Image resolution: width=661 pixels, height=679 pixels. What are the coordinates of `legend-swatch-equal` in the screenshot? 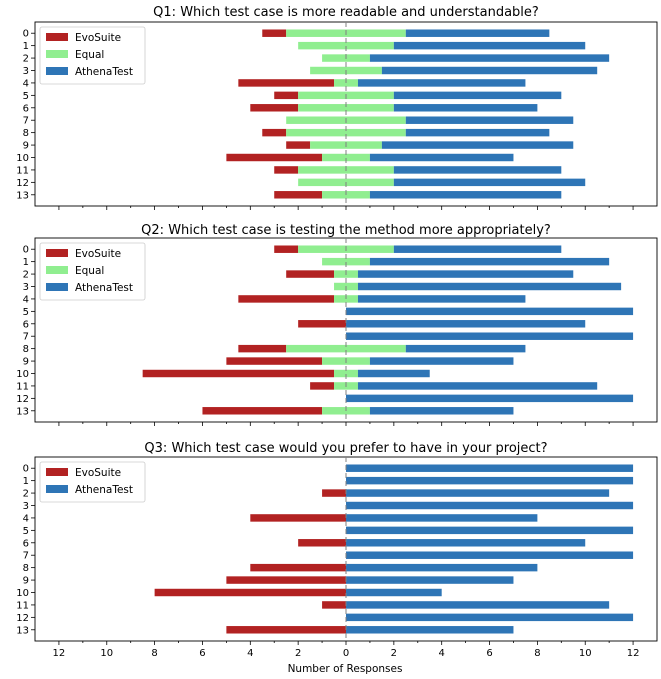 It's located at (57, 270).